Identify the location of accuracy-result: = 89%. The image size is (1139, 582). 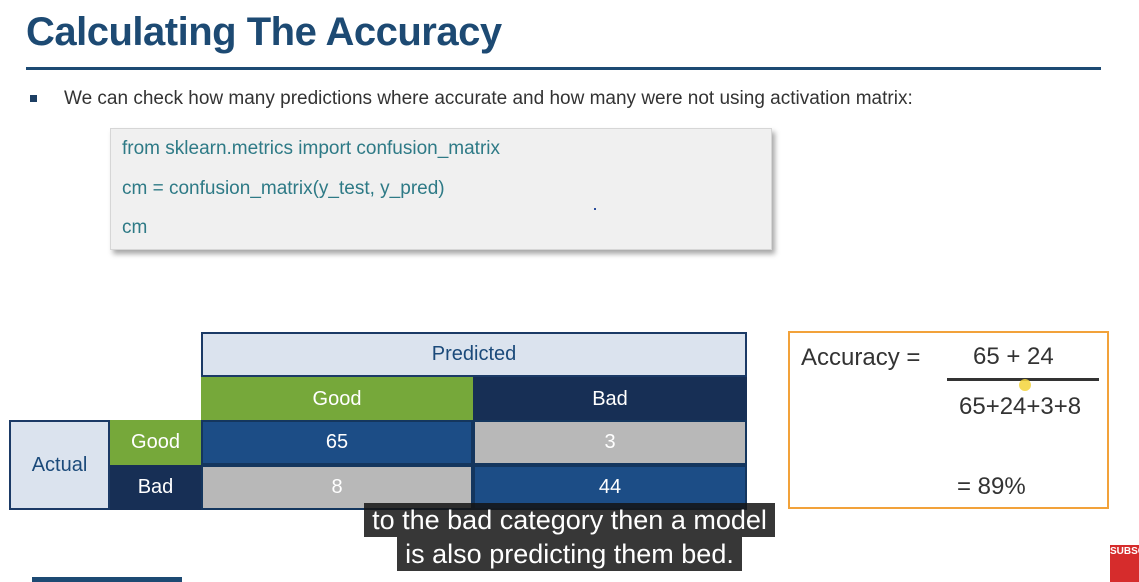
(991, 486).